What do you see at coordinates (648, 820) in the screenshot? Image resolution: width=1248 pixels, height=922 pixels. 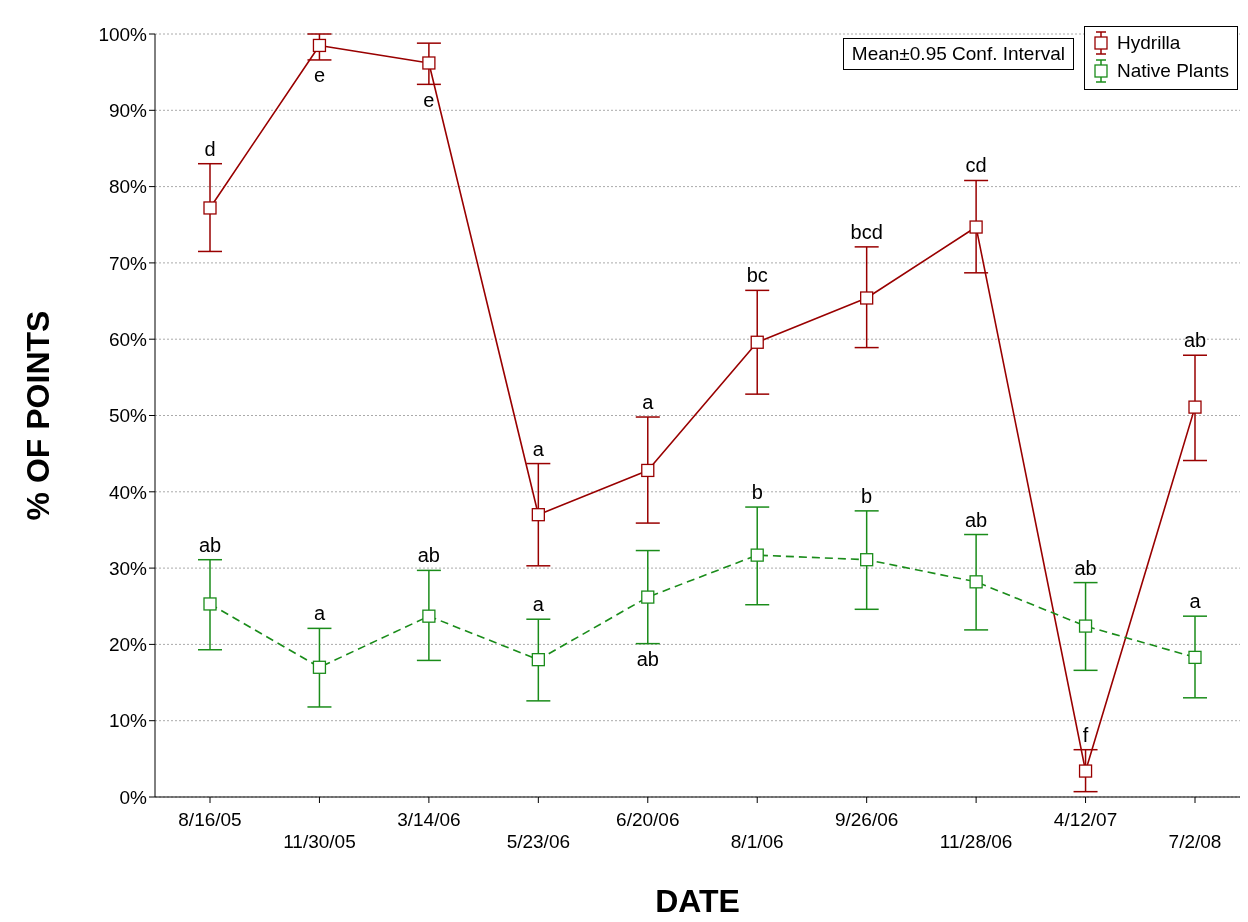 I see `x-tick-label: 6/20/06` at bounding box center [648, 820].